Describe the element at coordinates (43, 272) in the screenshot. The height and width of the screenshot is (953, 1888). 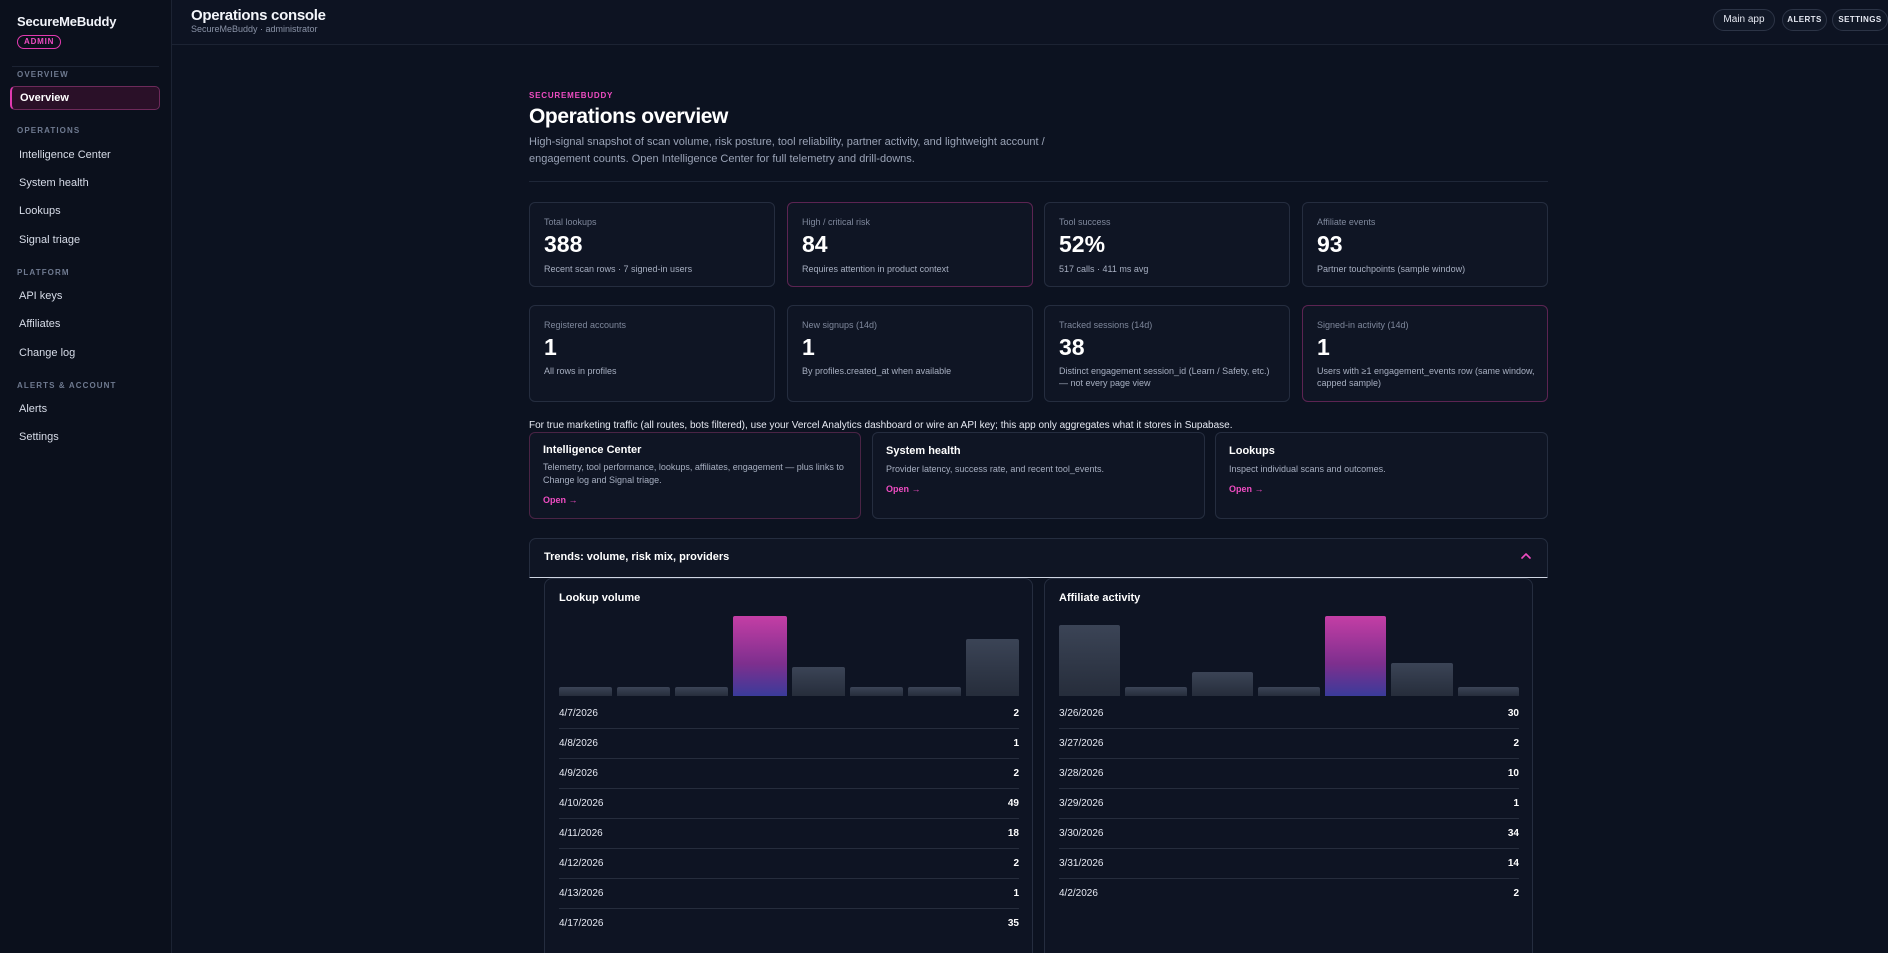
I see `nav-section-platform: PLATFORM` at that location.